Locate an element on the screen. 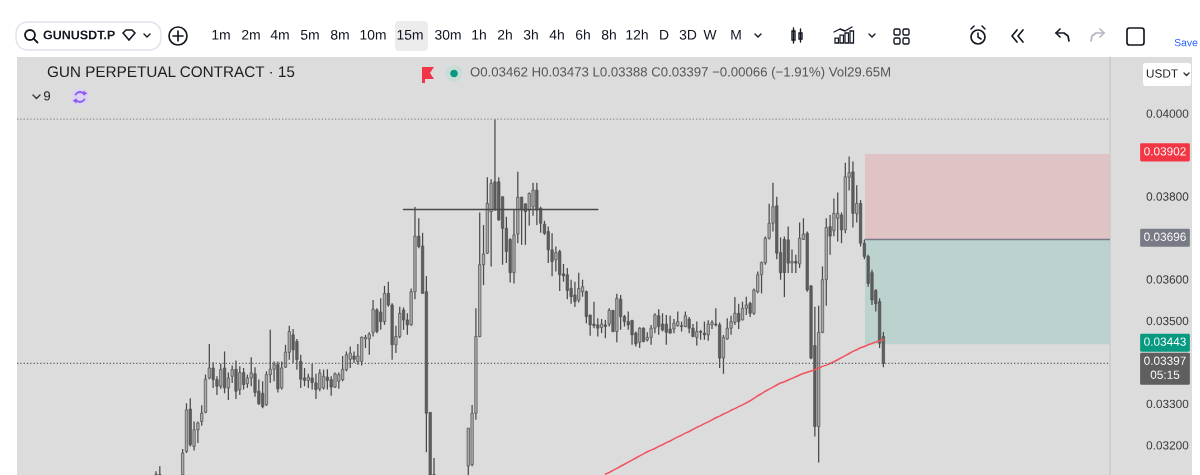 The width and height of the screenshot is (1200, 475). text: USDT is located at coordinates (1162, 73).